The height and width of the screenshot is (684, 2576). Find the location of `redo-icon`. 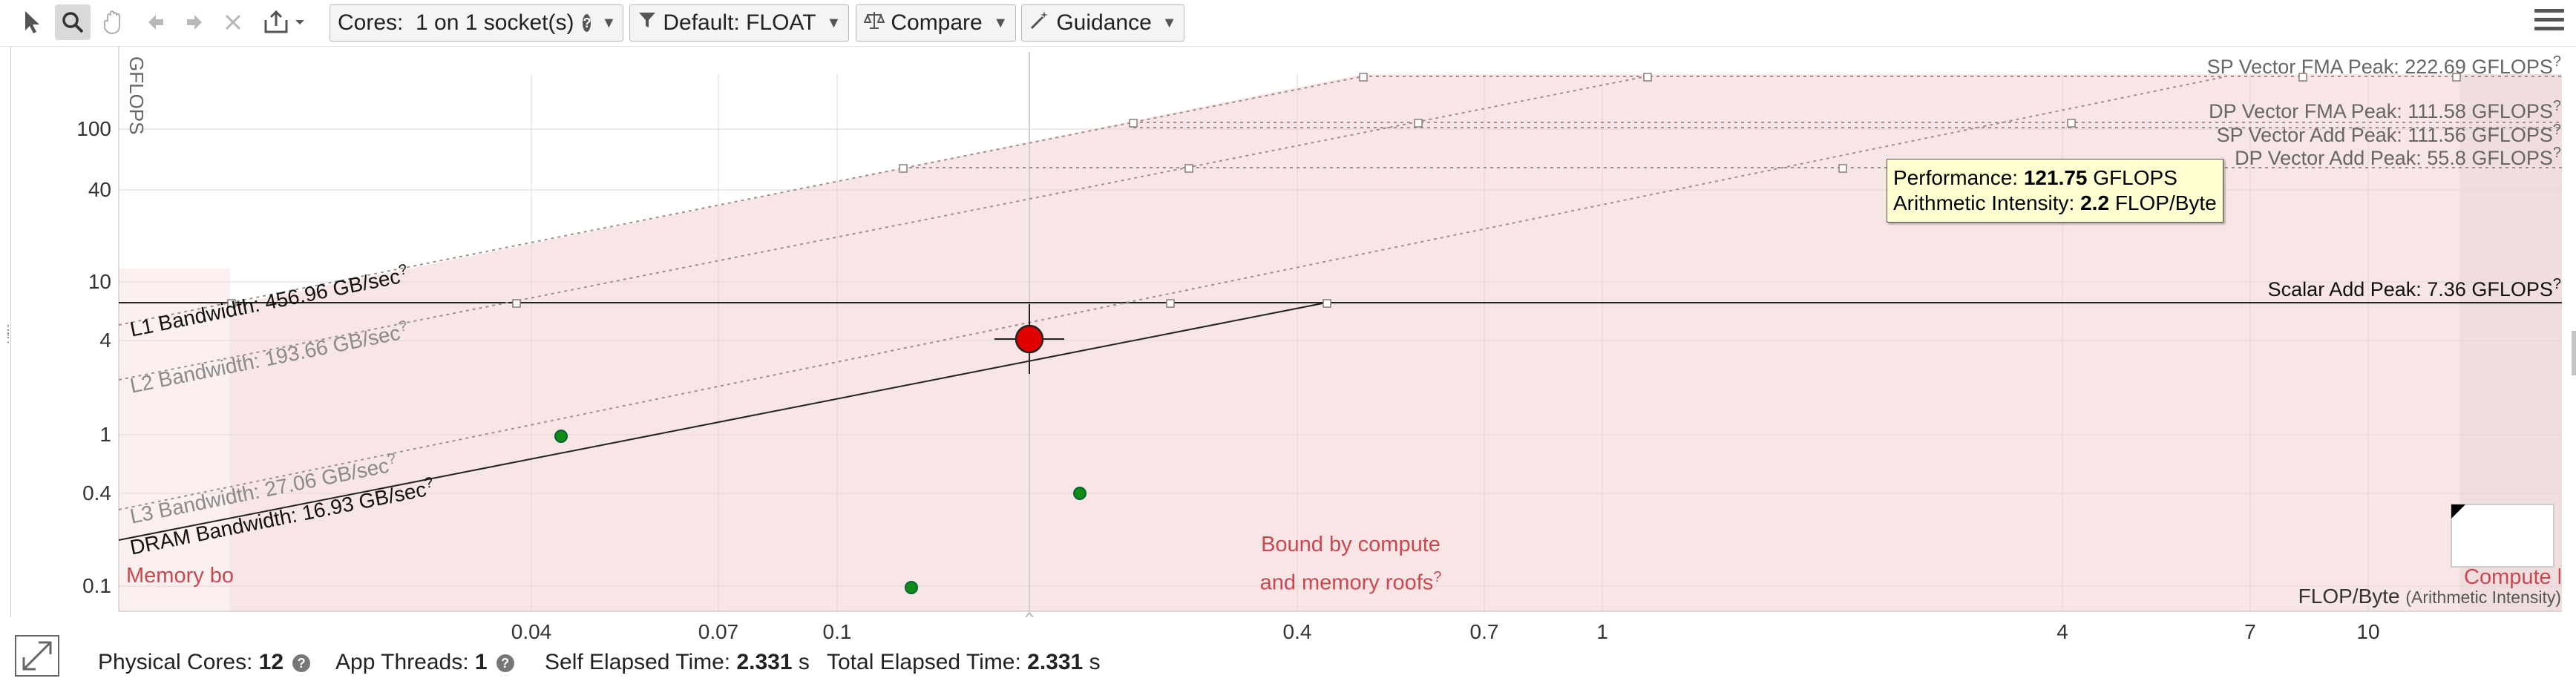

redo-icon is located at coordinates (194, 22).